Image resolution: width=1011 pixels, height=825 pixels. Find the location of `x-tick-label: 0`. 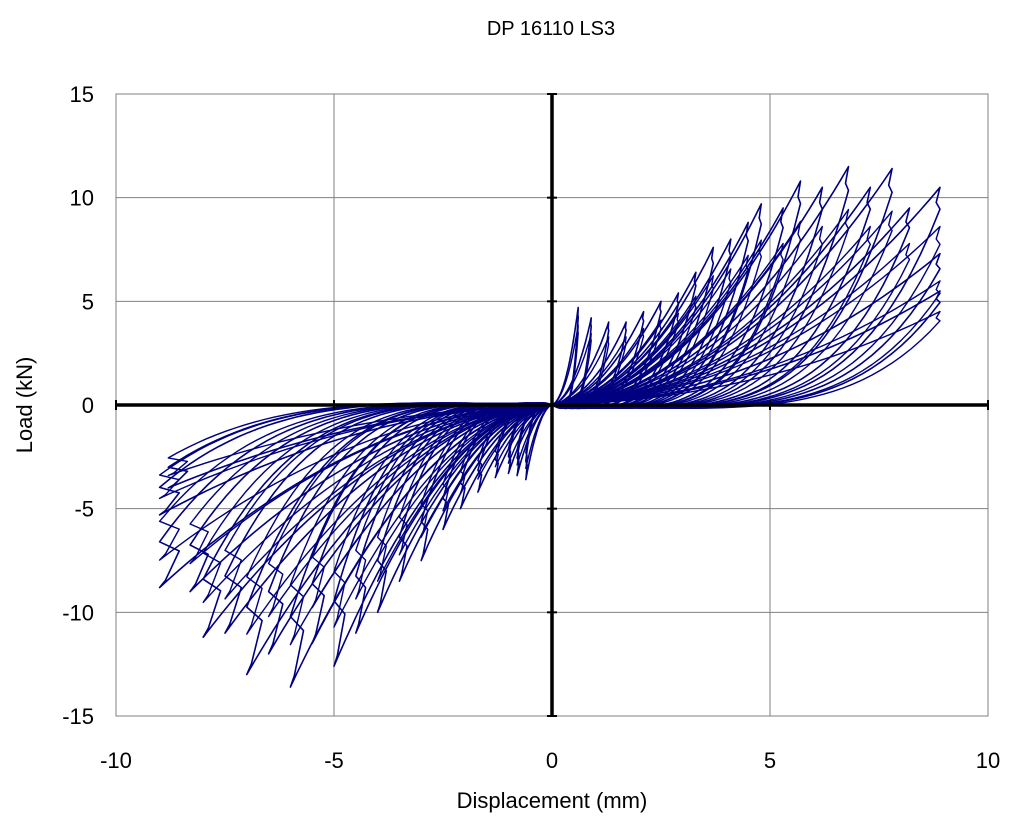

x-tick-label: 0 is located at coordinates (552, 760).